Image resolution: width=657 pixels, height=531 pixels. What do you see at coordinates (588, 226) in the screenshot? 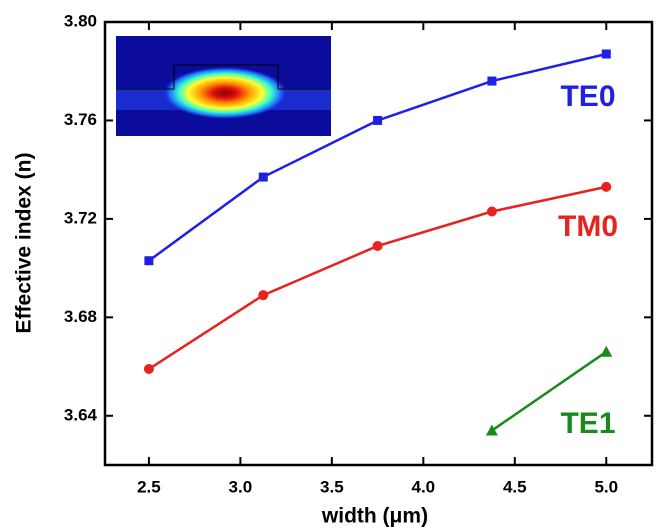
I see `series-label: TM0` at bounding box center [588, 226].